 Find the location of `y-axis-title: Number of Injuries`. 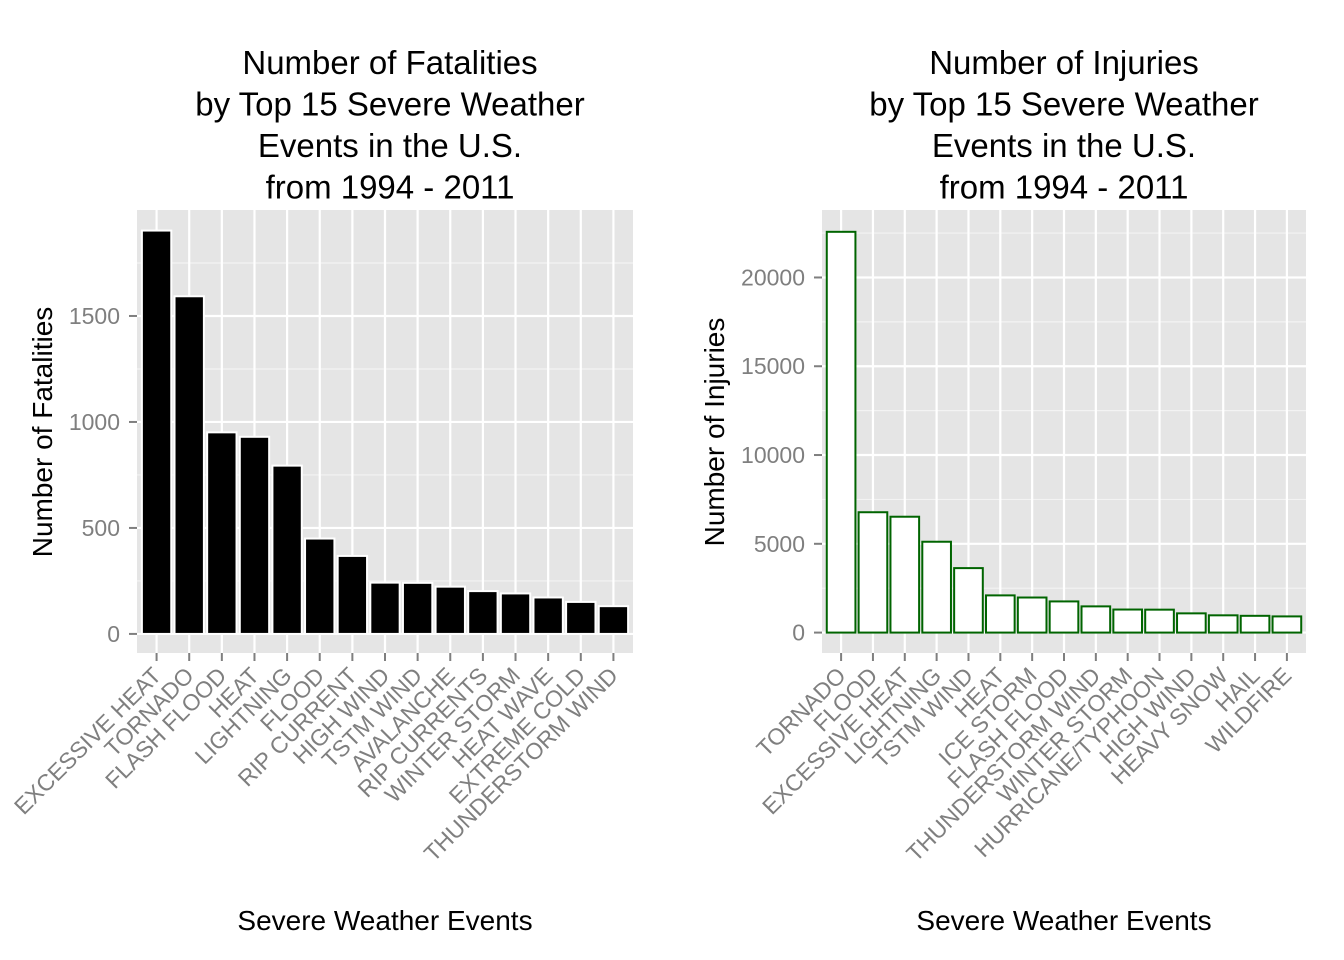

y-axis-title: Number of Injuries is located at coordinates (714, 432).